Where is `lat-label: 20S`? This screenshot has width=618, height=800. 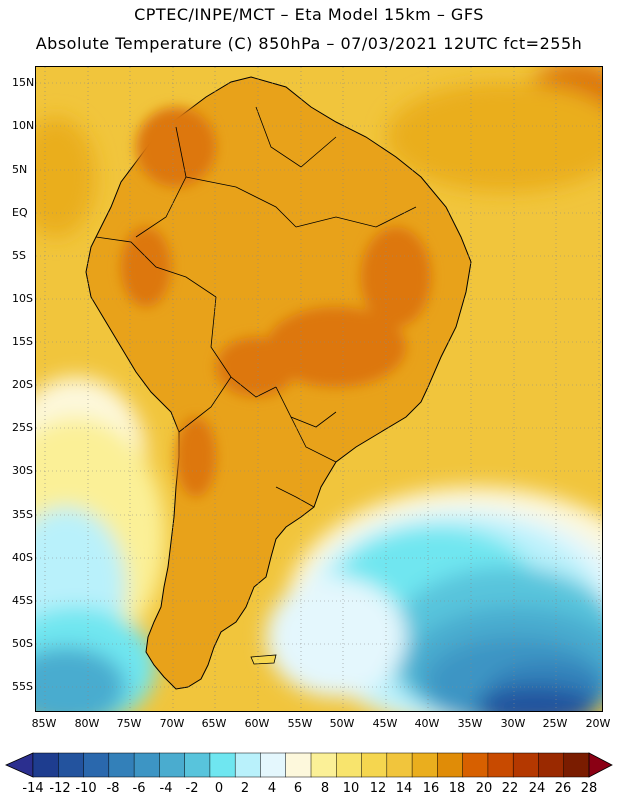 lat-label: 20S is located at coordinates (22, 384).